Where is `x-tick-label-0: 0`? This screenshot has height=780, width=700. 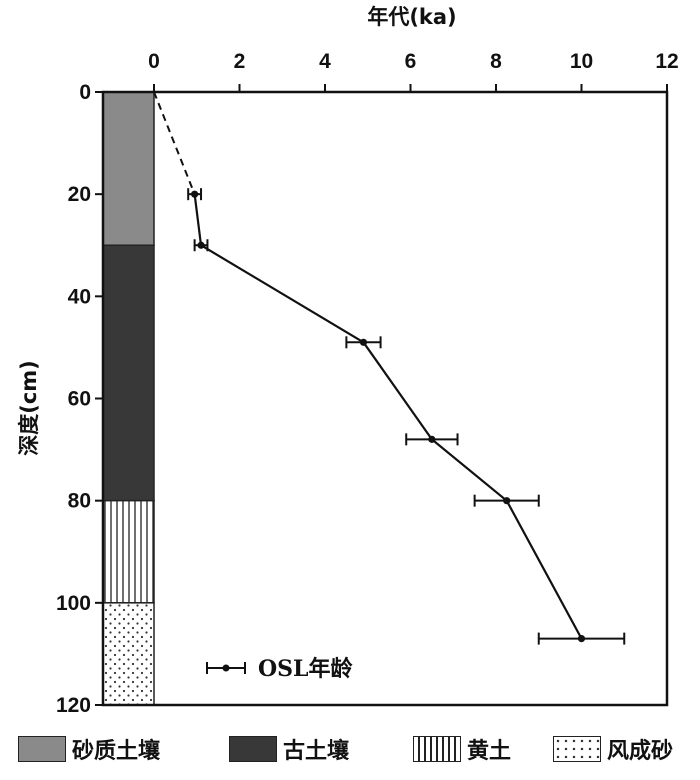
x-tick-label-0: 0 is located at coordinates (154, 61).